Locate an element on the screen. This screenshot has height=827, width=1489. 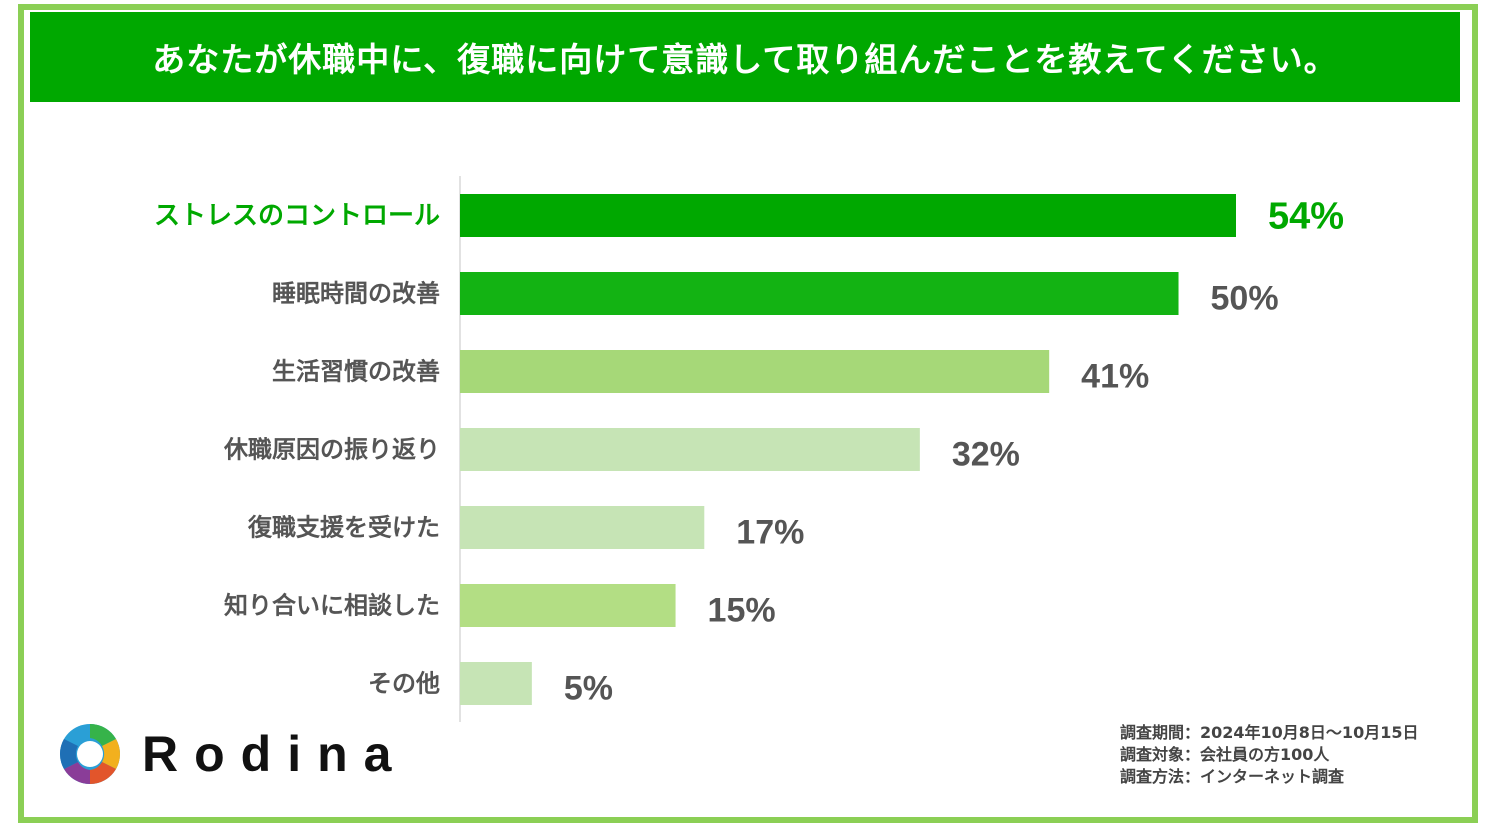
data-label: 54% is located at coordinates (1306, 217).